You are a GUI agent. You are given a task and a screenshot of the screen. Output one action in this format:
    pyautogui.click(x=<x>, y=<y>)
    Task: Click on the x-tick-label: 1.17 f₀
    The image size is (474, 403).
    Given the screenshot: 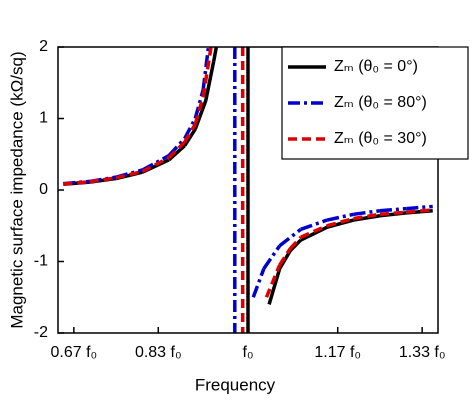 What is the action you would take?
    pyautogui.click(x=337, y=352)
    